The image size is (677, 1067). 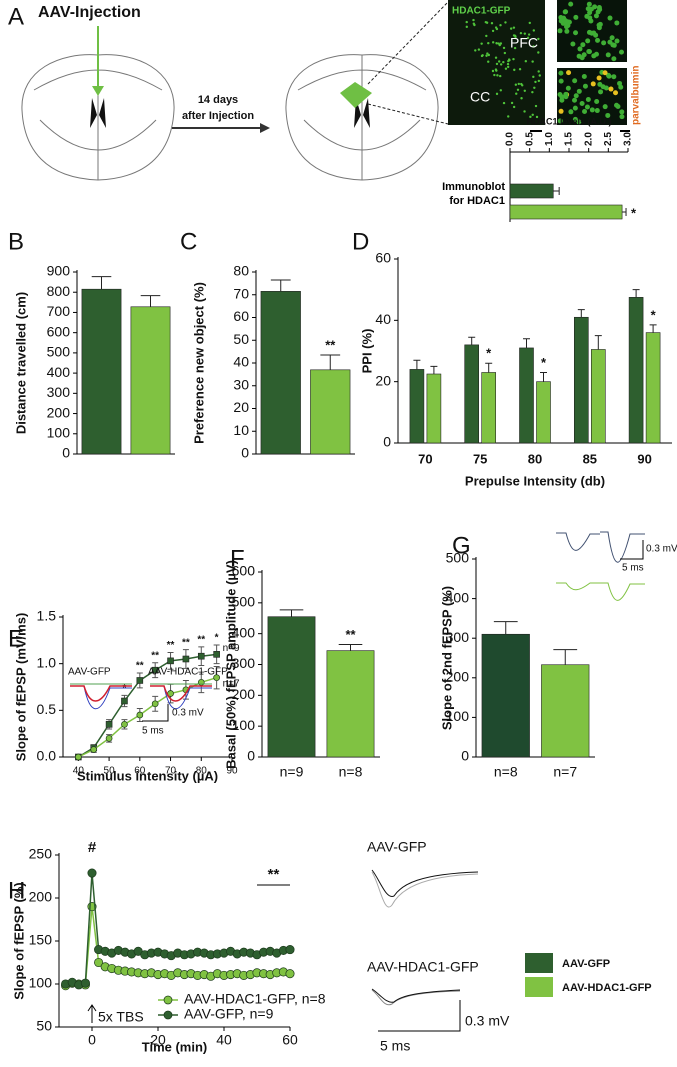 I want to click on brain-midline, so click(x=362, y=117).